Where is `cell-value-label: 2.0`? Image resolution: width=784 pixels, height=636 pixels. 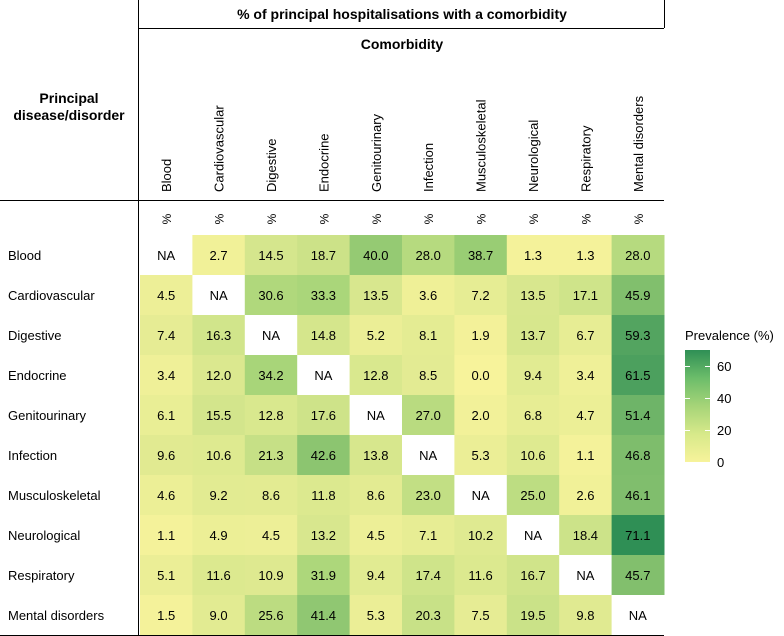 cell-value-label: 2.0 is located at coordinates (481, 415).